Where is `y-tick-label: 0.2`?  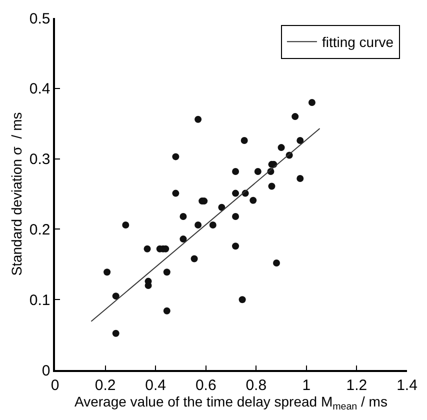
y-tick-label: 0.2 is located at coordinates (39, 229).